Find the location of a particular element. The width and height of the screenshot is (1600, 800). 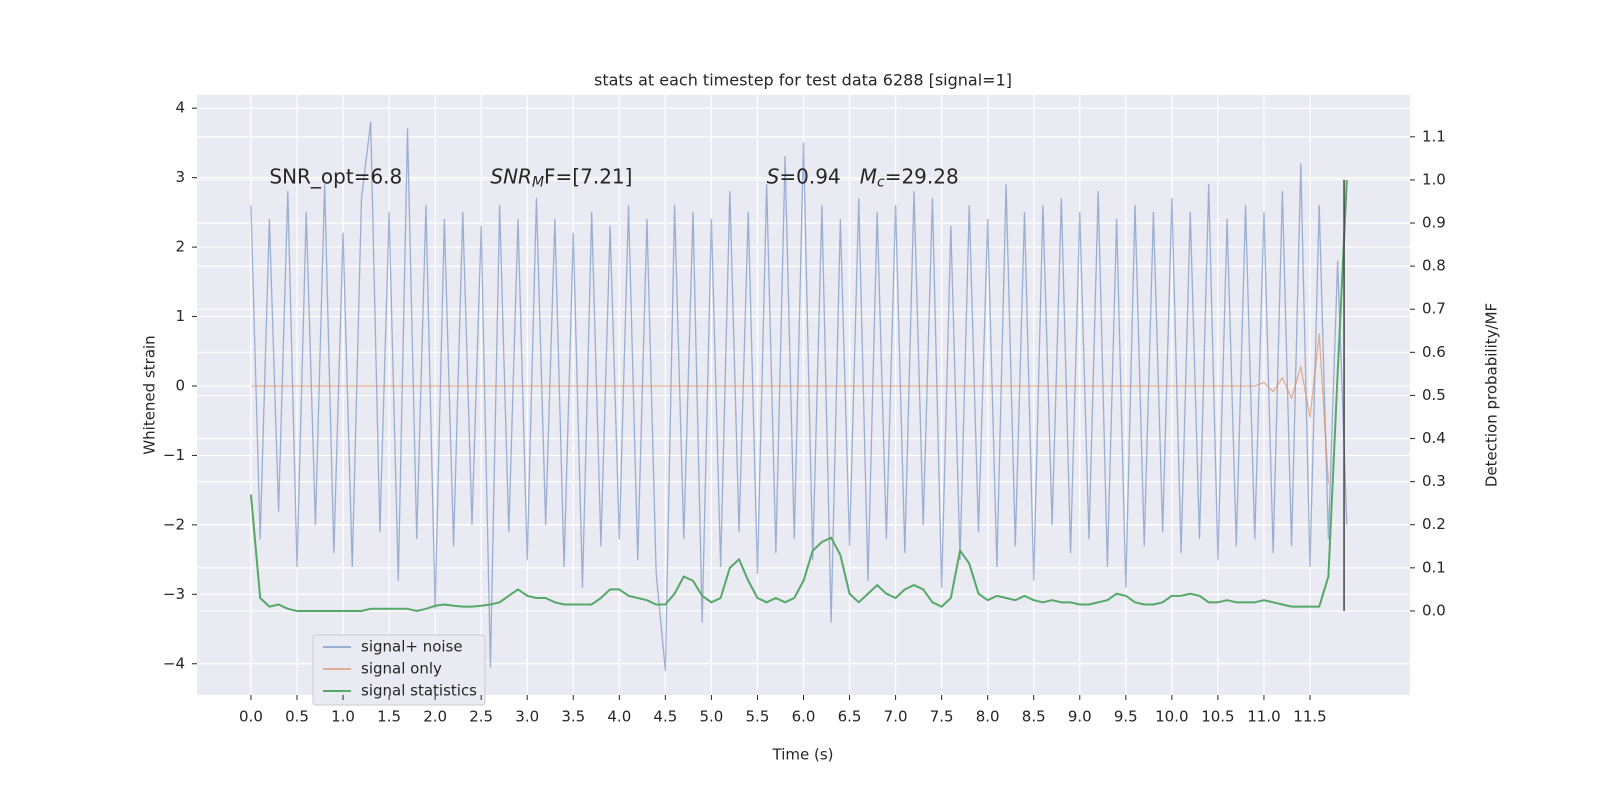

x-tick-label: 2.5 is located at coordinates (481, 717).